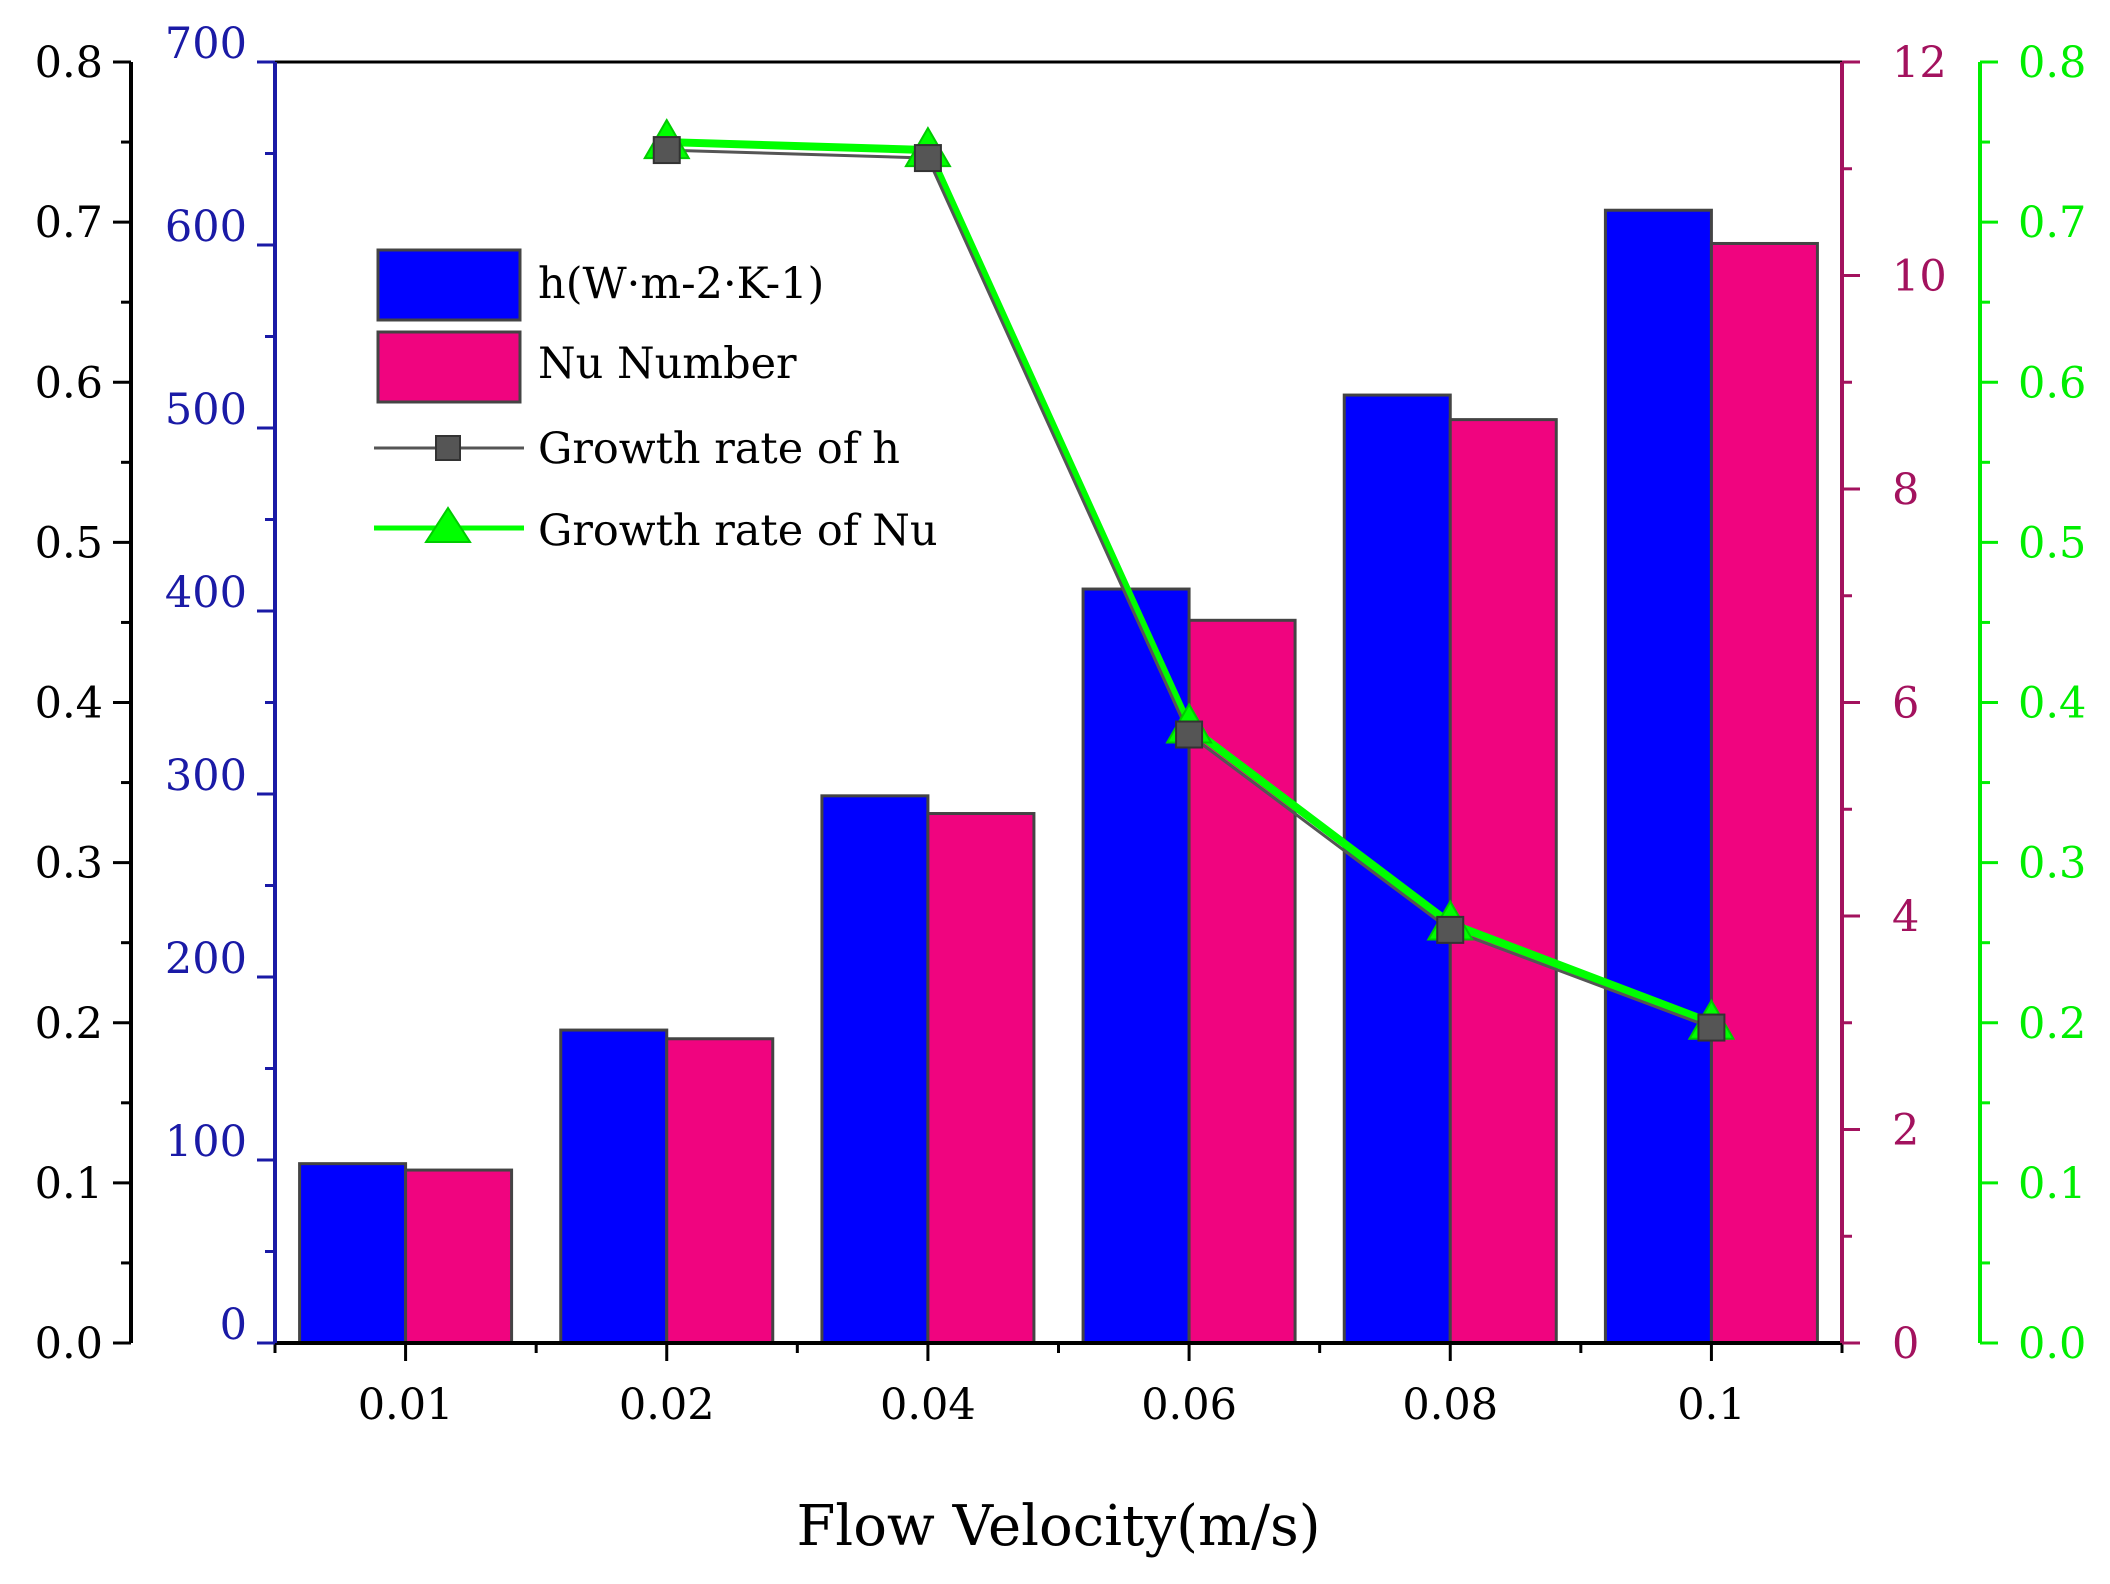  Describe the element at coordinates (2052, 63) in the screenshot. I see `y-tick-label-right_outer: 0.8` at that location.